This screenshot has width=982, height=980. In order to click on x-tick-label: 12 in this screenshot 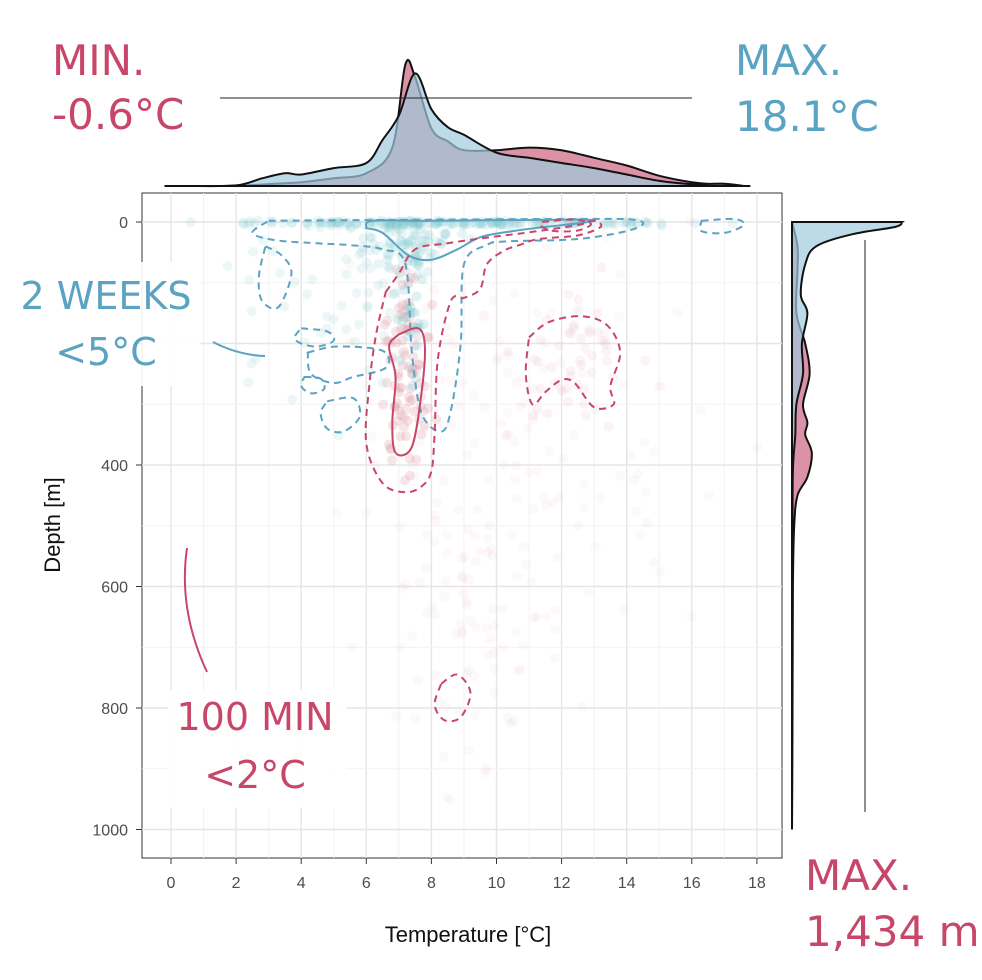, I will do `click(562, 883)`.